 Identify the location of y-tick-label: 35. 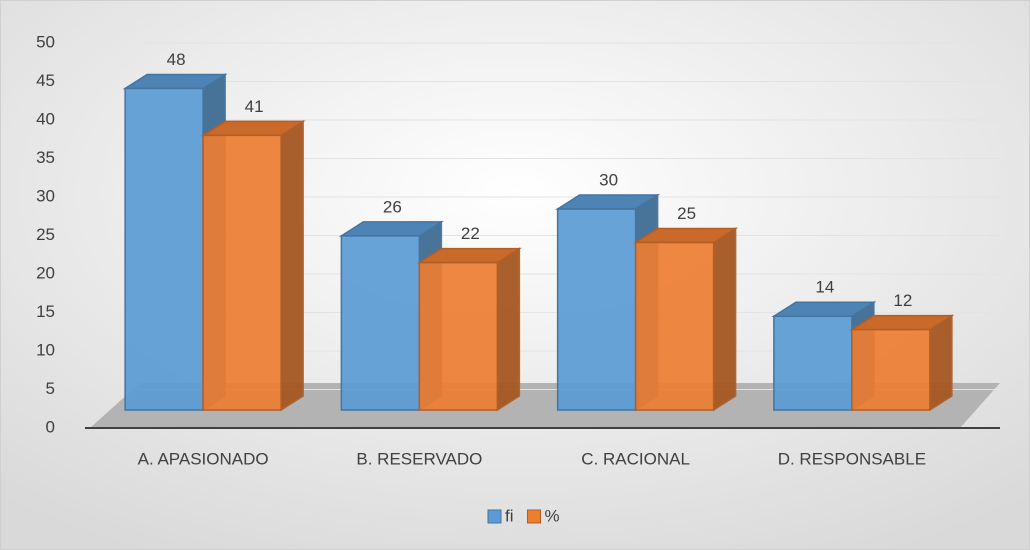
(45, 157).